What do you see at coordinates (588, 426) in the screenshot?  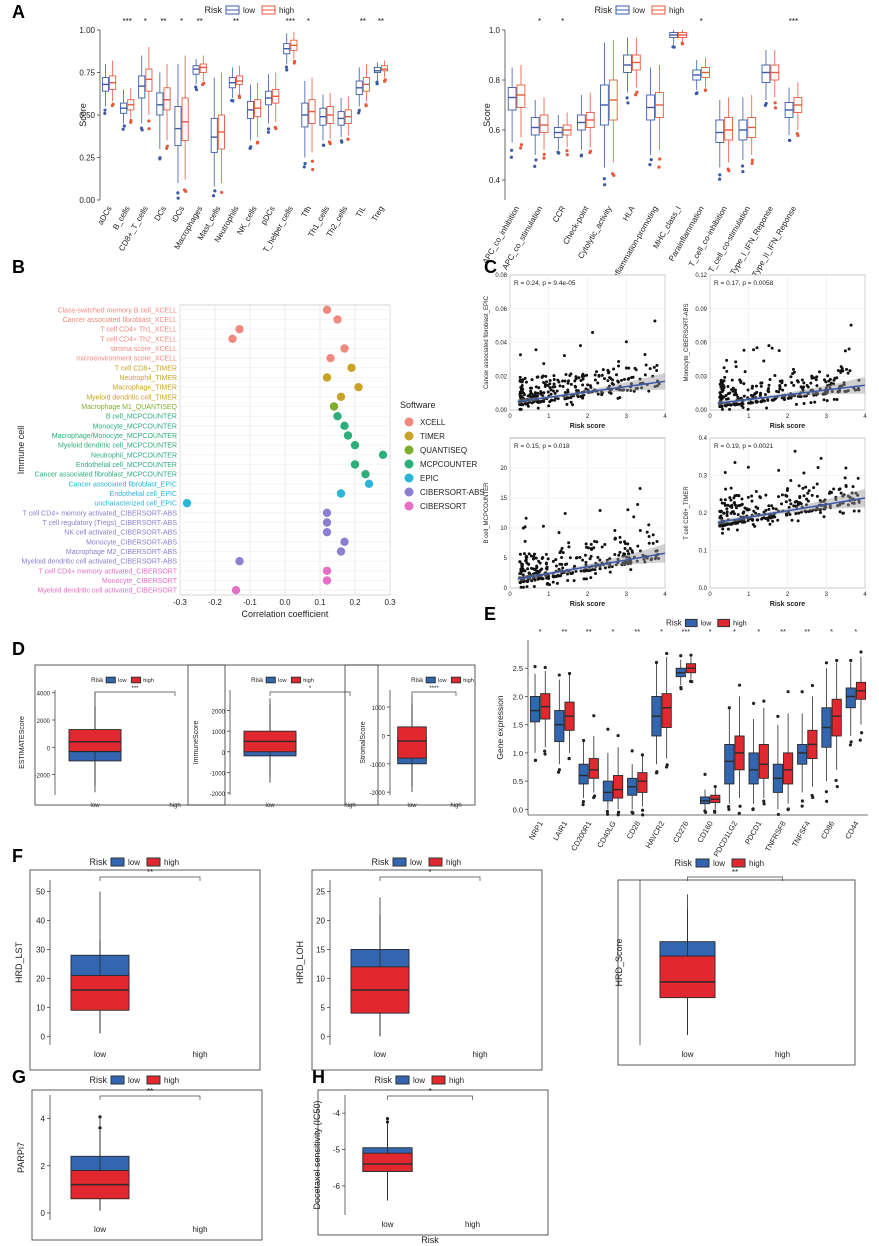 I see `x-axis-label: Risk score` at bounding box center [588, 426].